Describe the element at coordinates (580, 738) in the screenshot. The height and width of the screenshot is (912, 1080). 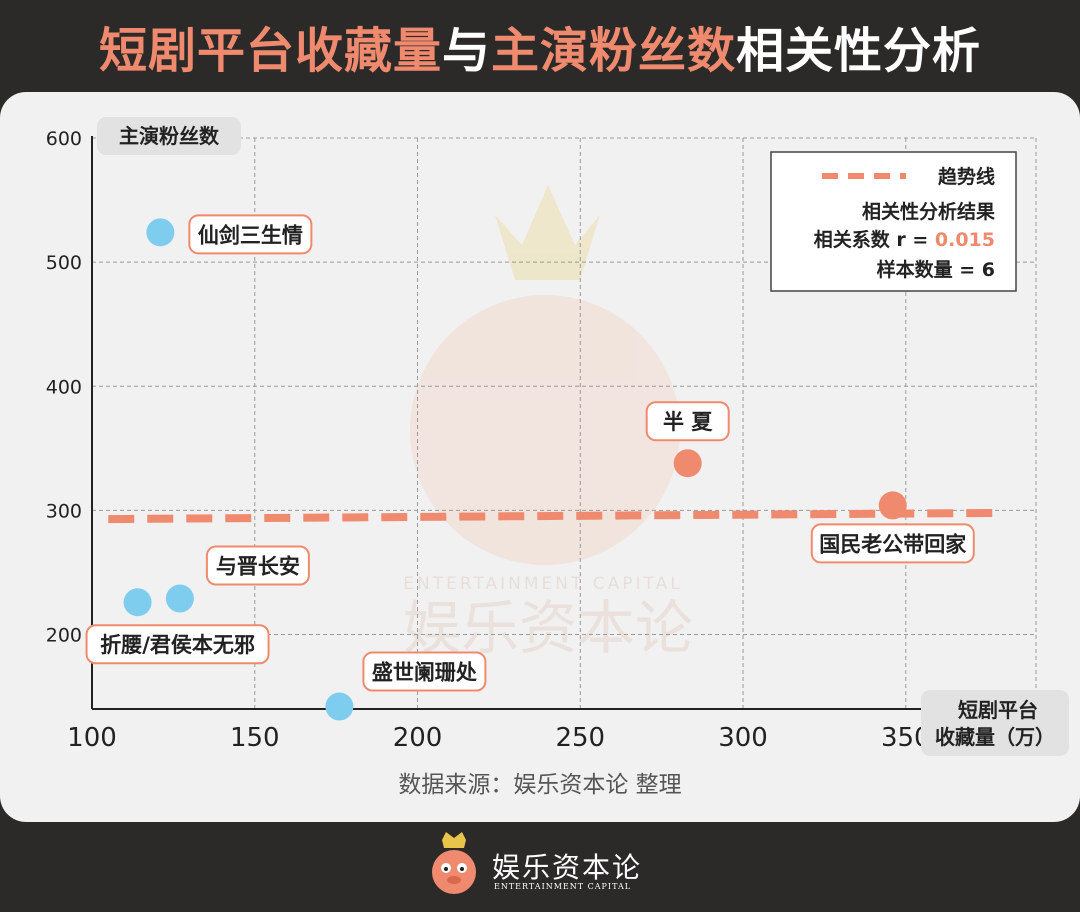
I see `x-tick-label: 250` at that location.